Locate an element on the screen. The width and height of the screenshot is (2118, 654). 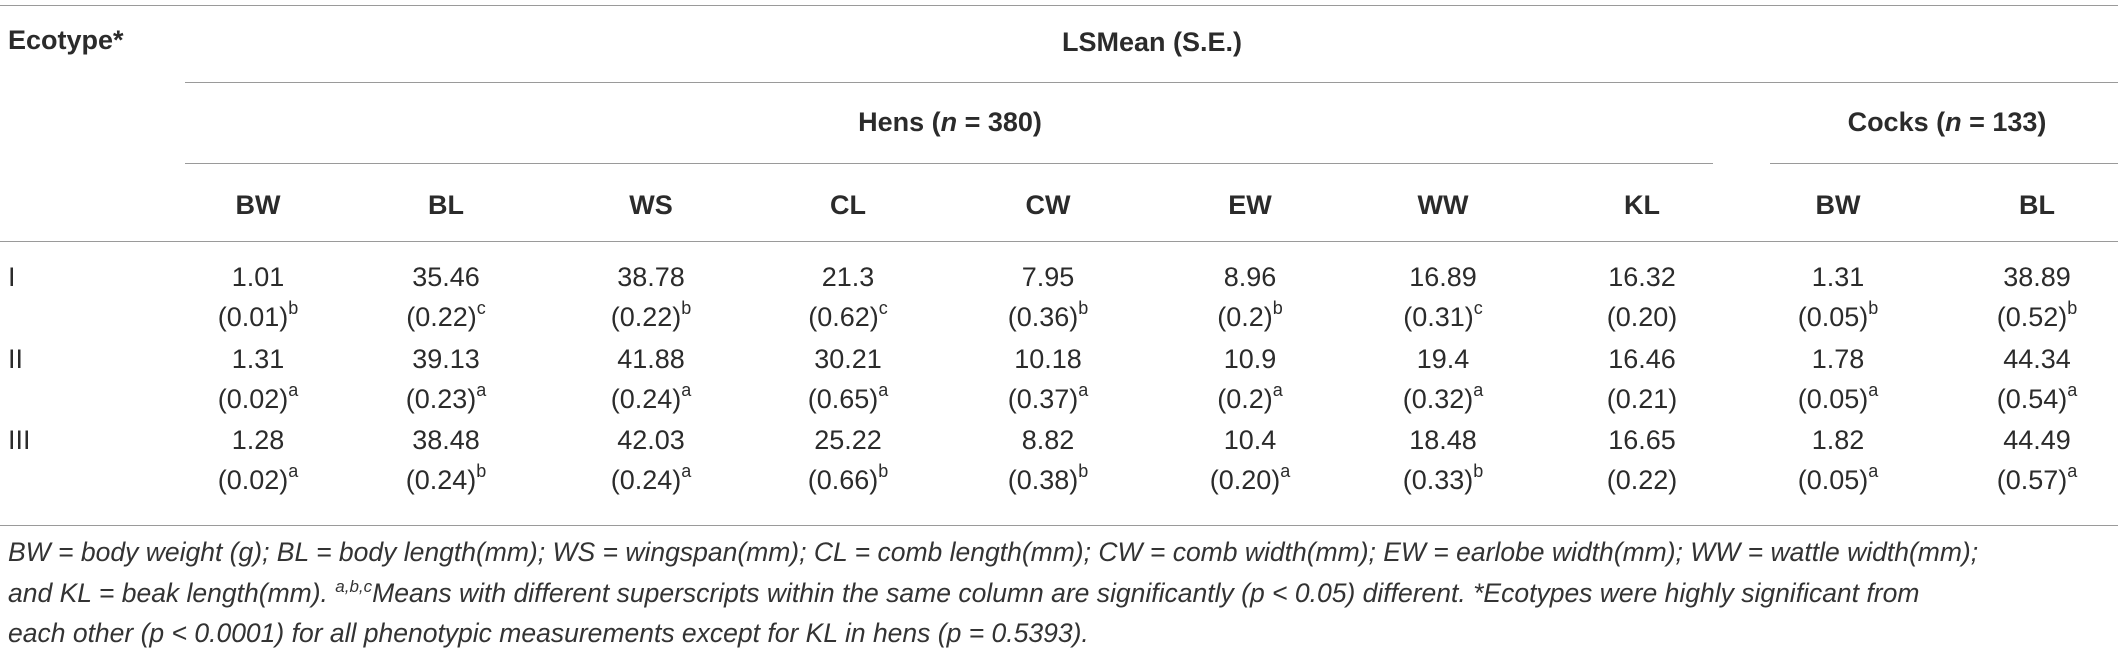
cell-se: (0.54)a is located at coordinates (2037, 397).